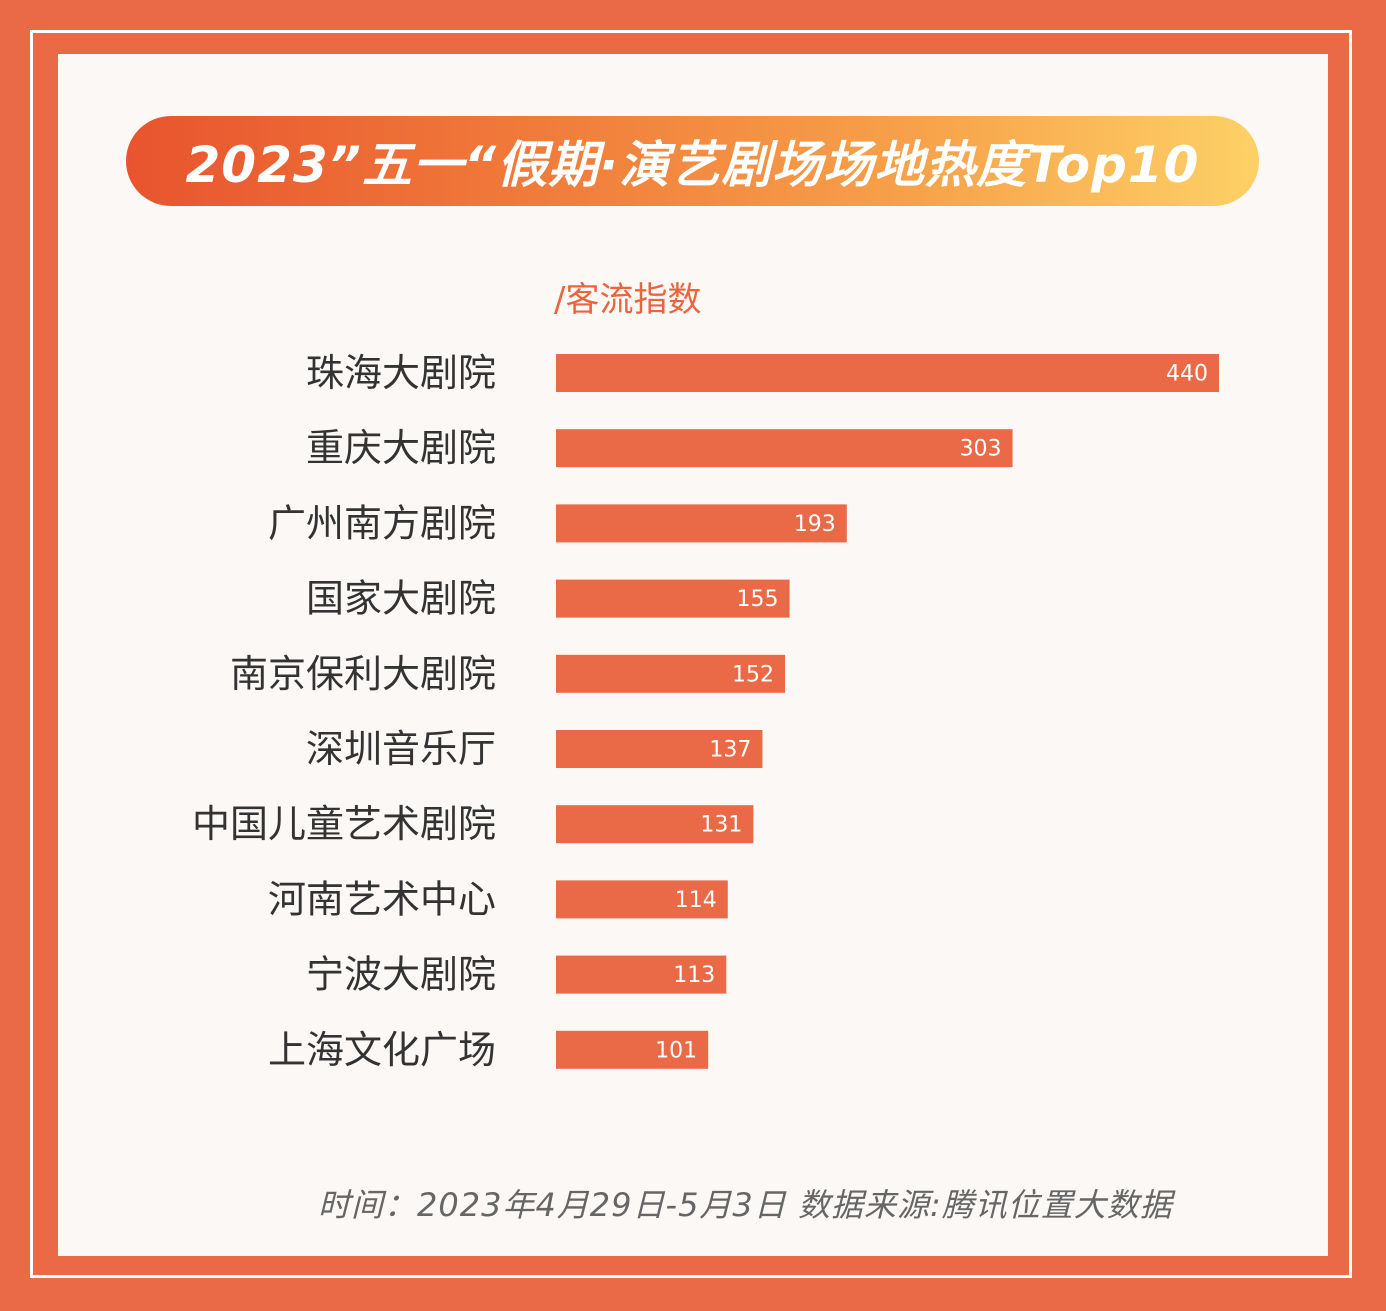 Image resolution: width=1386 pixels, height=1311 pixels. I want to click on value-label: 155, so click(758, 599).